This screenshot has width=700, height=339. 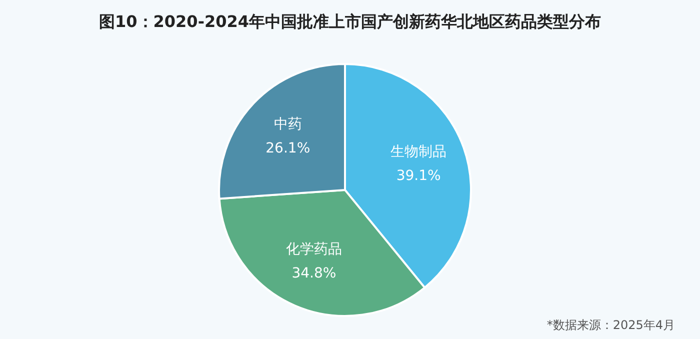 I want to click on data-label: 34.8%, so click(x=314, y=274).